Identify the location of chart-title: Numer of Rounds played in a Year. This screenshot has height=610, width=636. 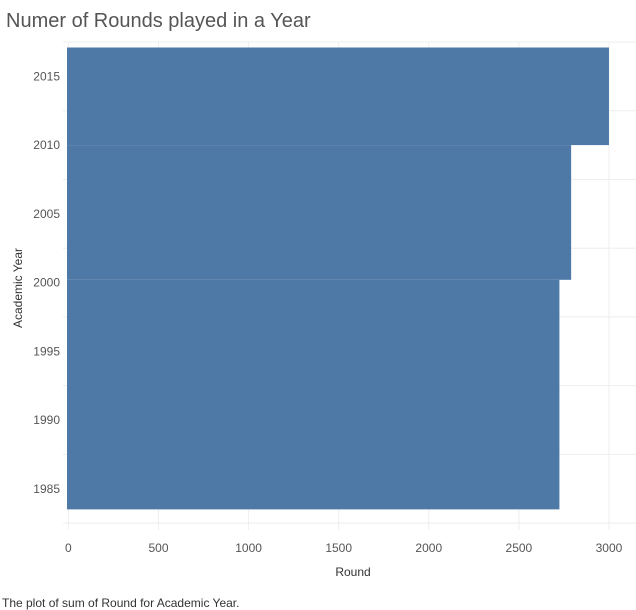
(158, 21).